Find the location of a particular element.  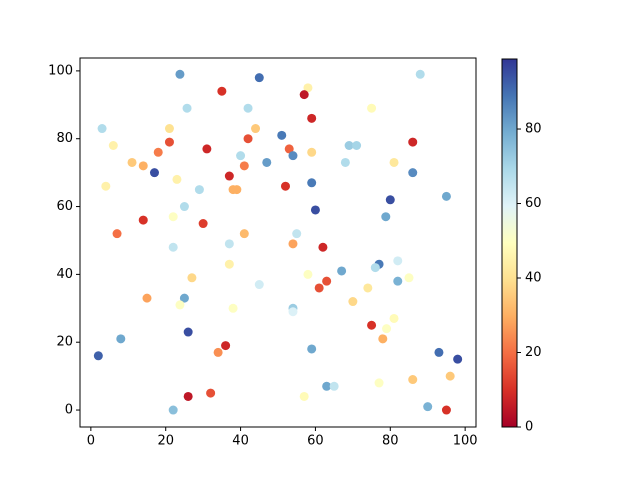

x-tick-label: 0 is located at coordinates (91, 441).